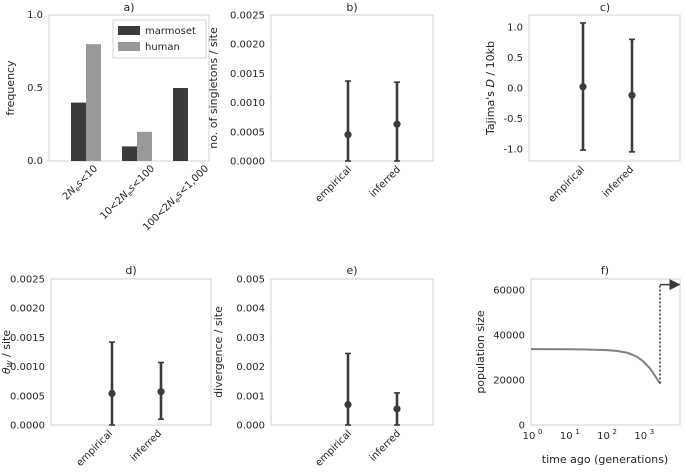  I want to click on panel-c-ylabel: Tajima's D / 10kb, so click(490, 88).